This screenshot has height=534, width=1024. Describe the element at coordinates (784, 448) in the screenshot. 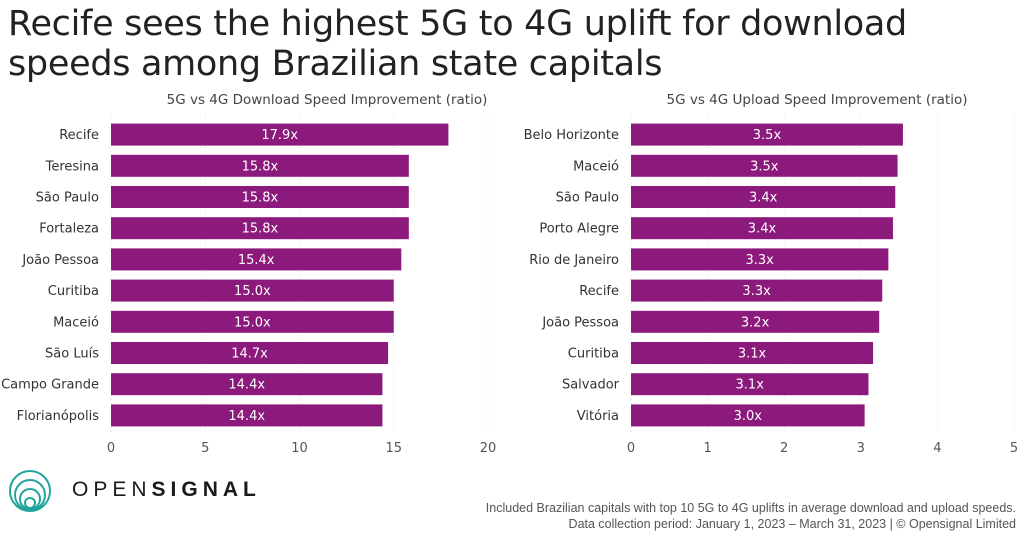

I see `chart-2-tick-label: 2` at that location.